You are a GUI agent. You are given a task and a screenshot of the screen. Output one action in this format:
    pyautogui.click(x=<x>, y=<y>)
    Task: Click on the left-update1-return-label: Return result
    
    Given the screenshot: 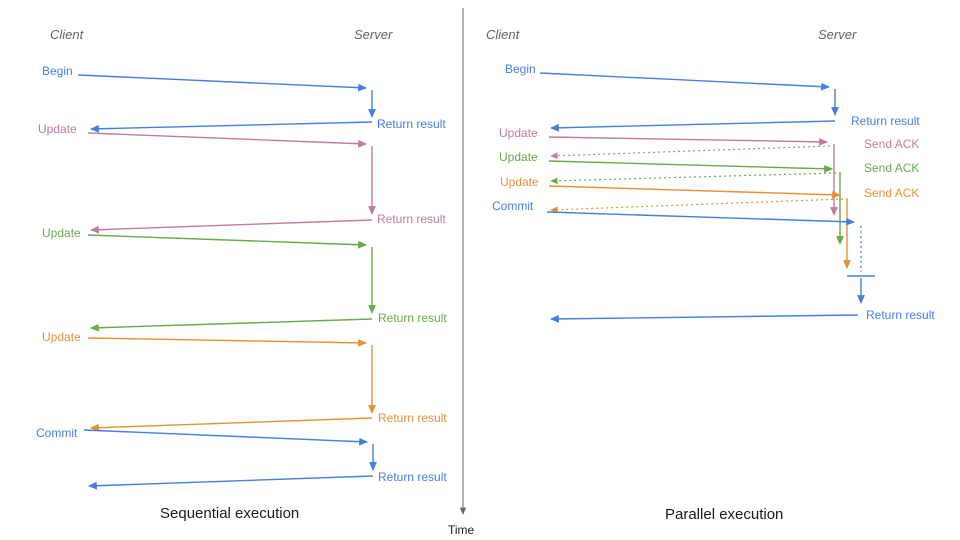 What is the action you would take?
    pyautogui.click(x=411, y=219)
    